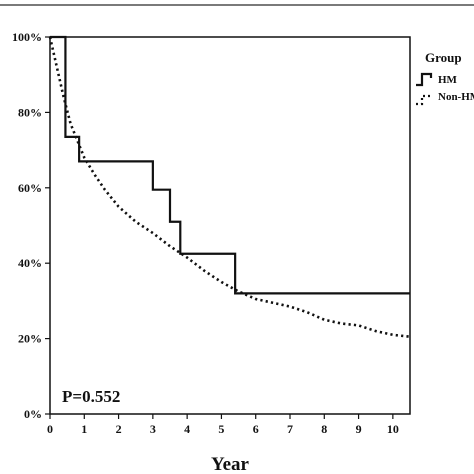 Image resolution: width=474 pixels, height=474 pixels. I want to click on legend-title: Group, so click(443, 57).